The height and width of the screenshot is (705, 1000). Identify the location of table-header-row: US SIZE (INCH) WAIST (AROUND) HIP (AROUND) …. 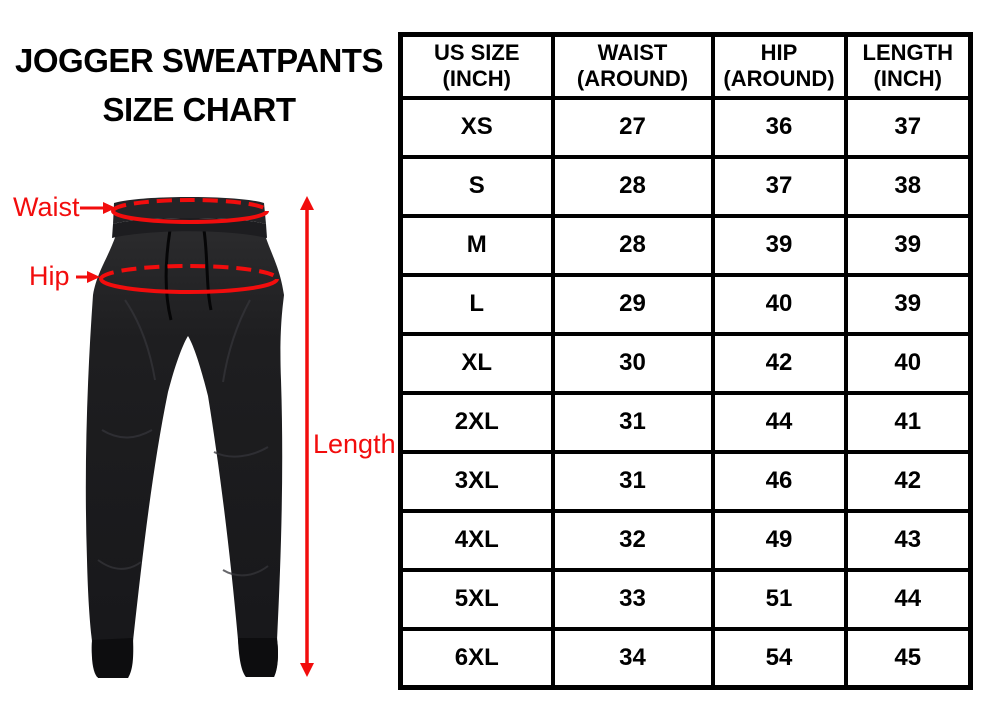
(685, 66).